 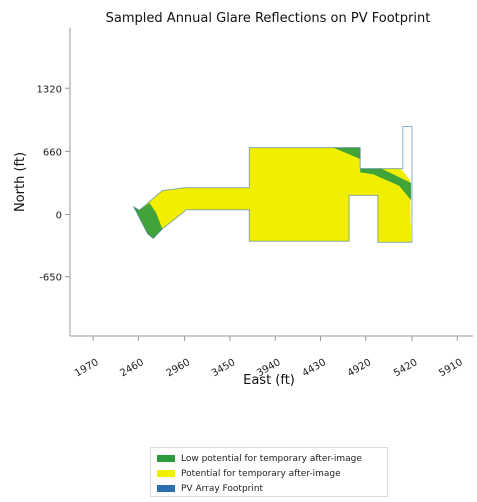 I want to click on x-tick-label: 1970, so click(x=87, y=368).